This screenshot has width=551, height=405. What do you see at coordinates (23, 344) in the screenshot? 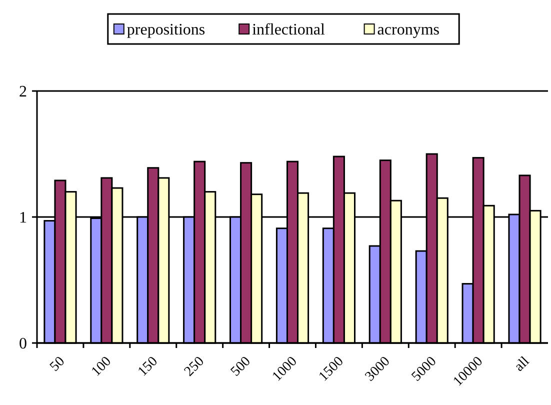
I see `y-tick-label: 0` at bounding box center [23, 344].